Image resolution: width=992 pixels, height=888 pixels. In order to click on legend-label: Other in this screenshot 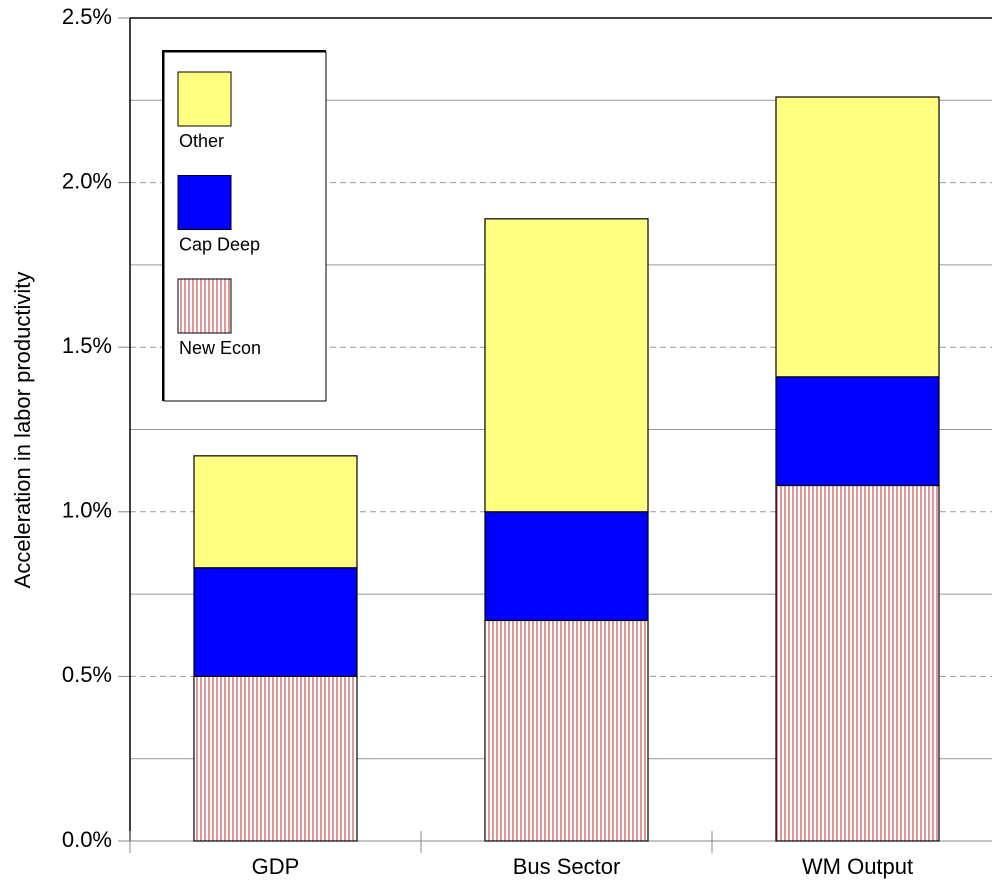, I will do `click(201, 141)`.